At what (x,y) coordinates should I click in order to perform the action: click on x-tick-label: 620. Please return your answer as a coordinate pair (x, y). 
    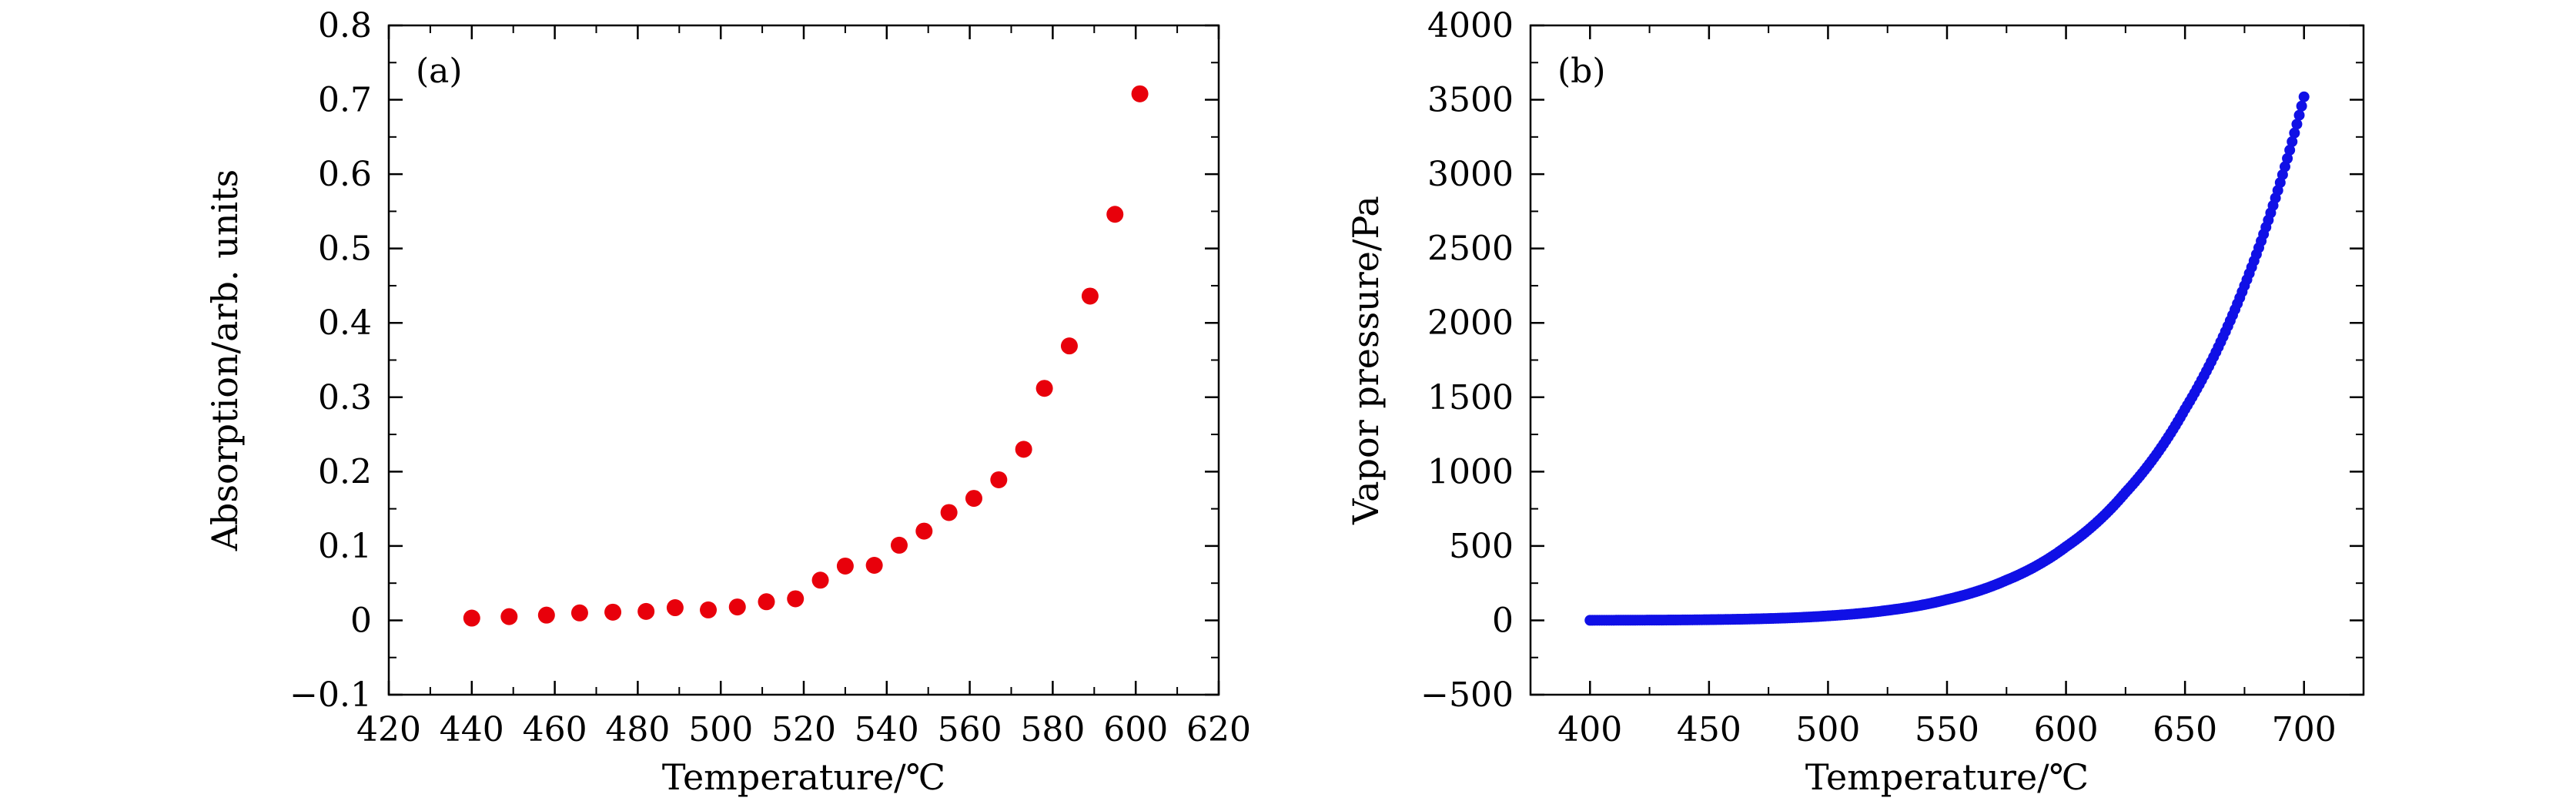
    Looking at the image, I should click on (1218, 729).